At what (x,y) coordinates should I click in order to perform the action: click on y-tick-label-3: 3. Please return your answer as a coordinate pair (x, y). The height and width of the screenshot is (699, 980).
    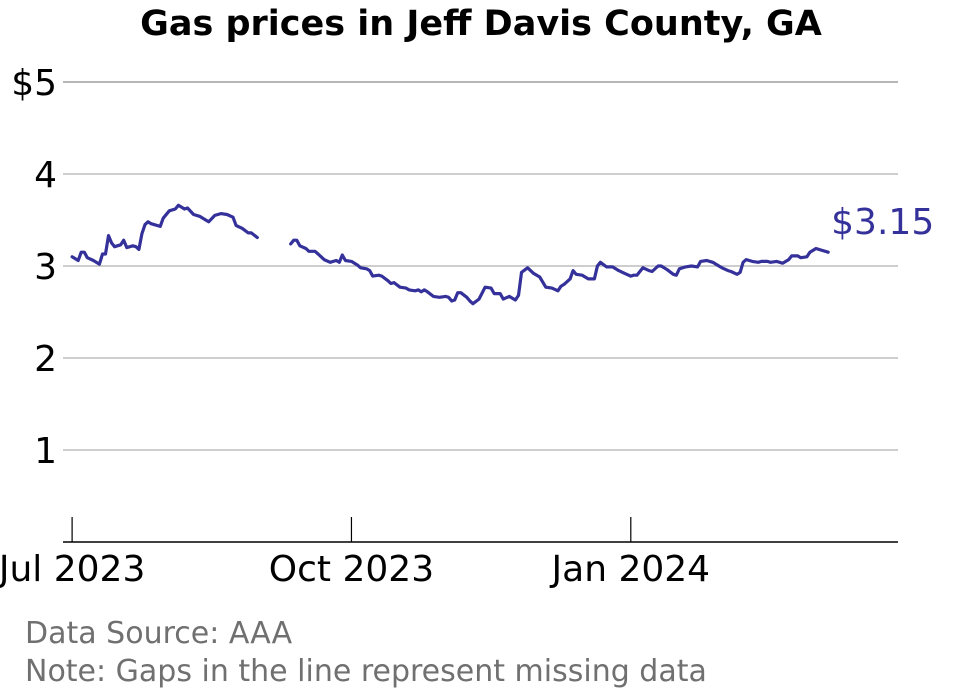
    Looking at the image, I should click on (45, 267).